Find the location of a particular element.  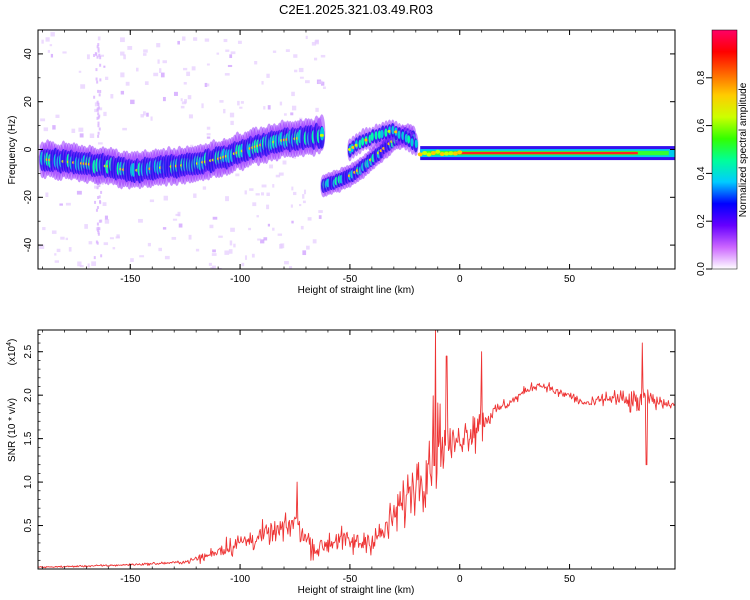

y-tick-label: 1.5 is located at coordinates (28, 438).